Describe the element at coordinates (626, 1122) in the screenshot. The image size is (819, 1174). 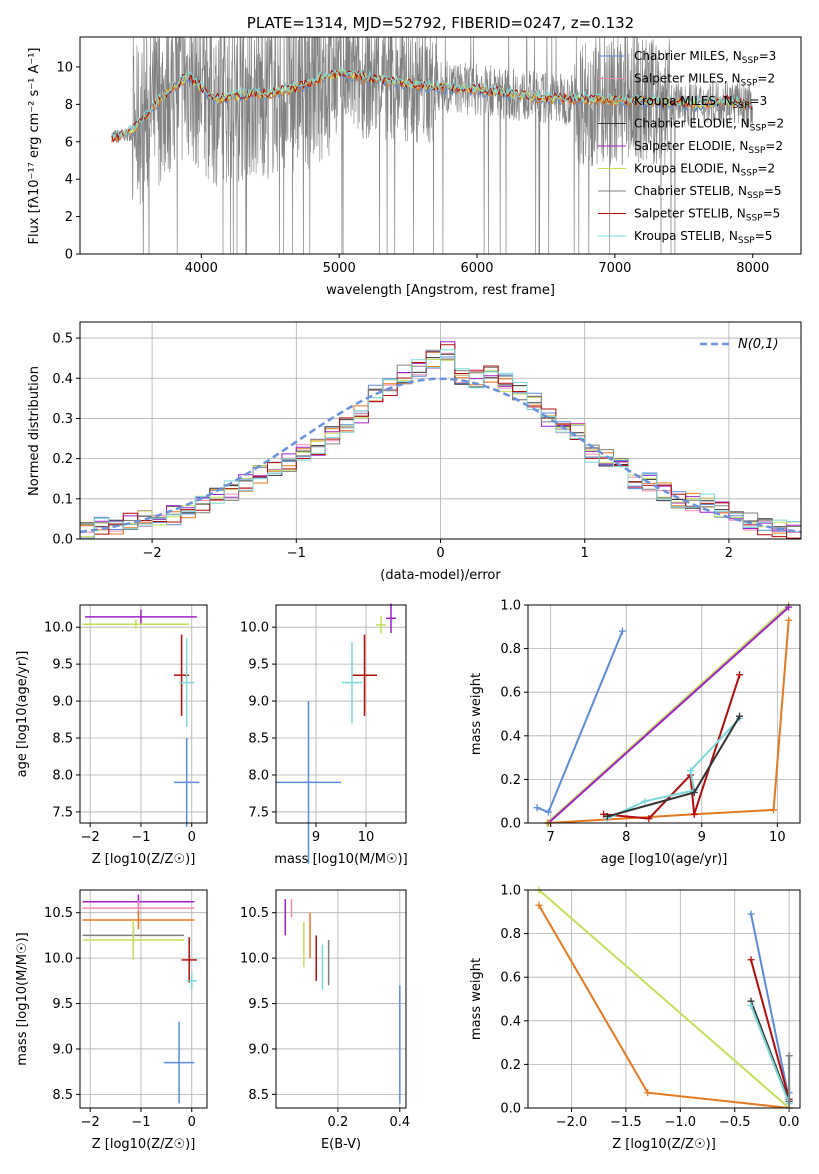
I see `weight-z-xtick-label: −1.5` at that location.